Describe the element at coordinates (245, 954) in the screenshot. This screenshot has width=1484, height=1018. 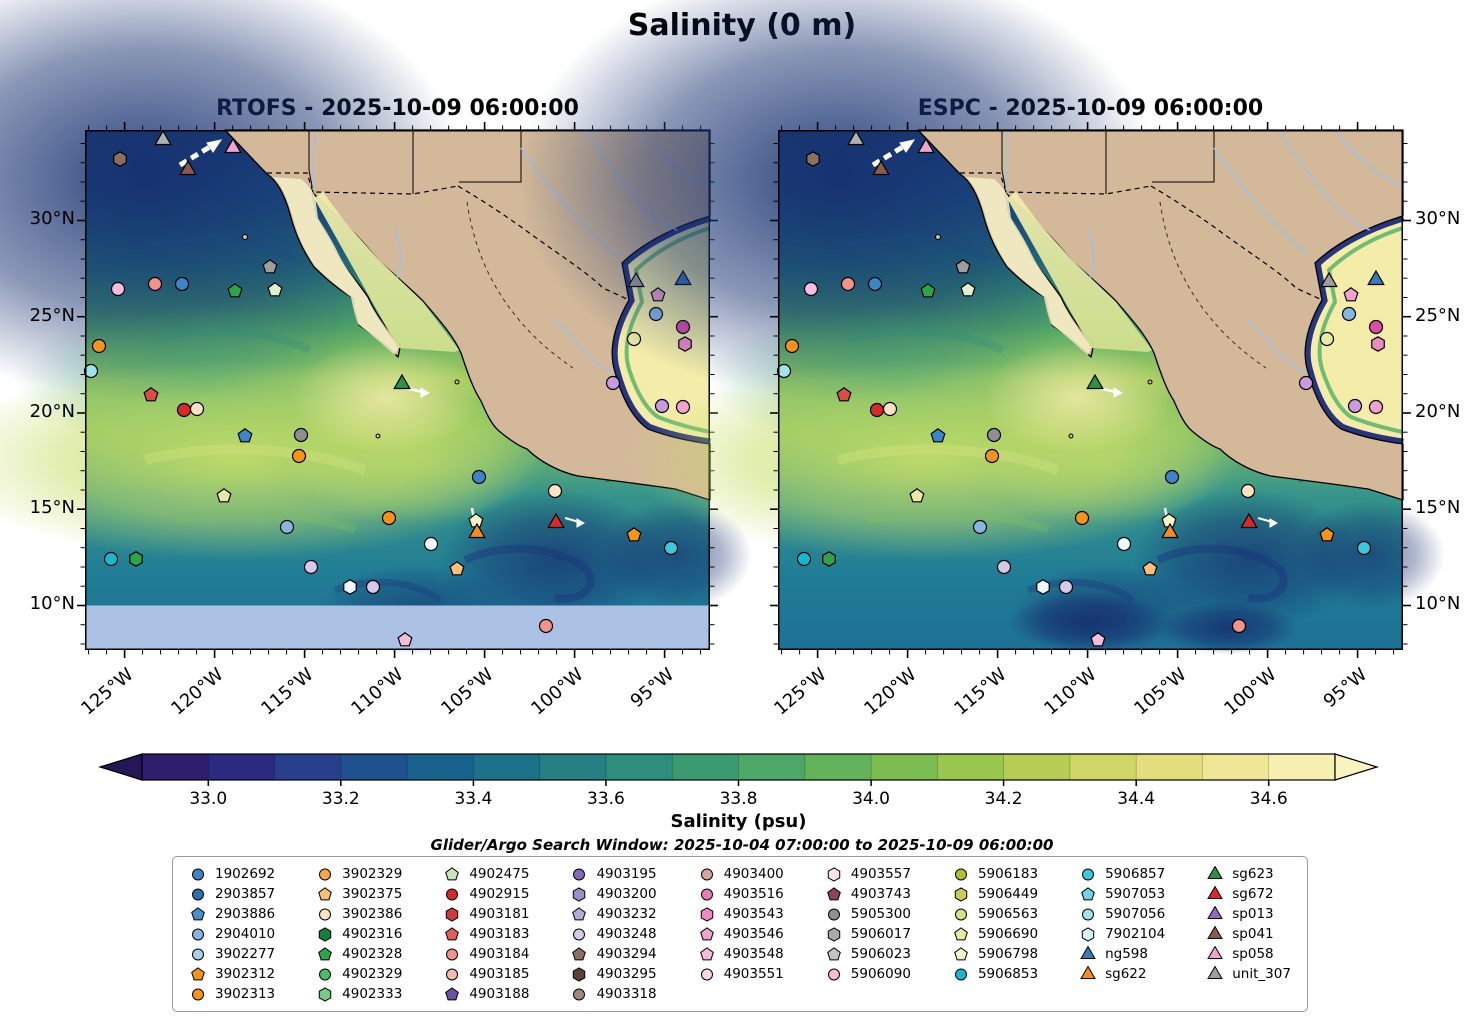
I see `legend-label: 3902277` at that location.